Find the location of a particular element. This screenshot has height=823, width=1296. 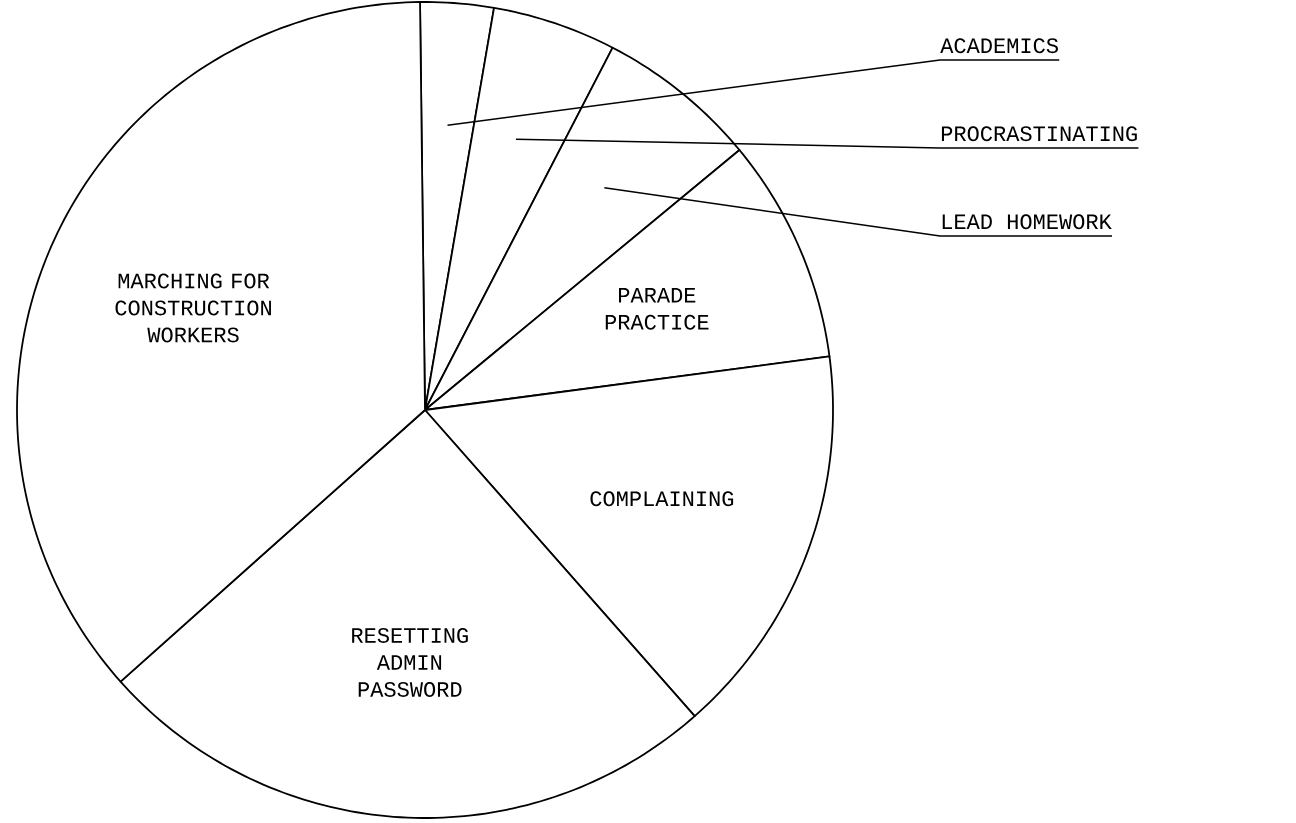

slice-label: PARADE PRACTICE is located at coordinates (657, 309).